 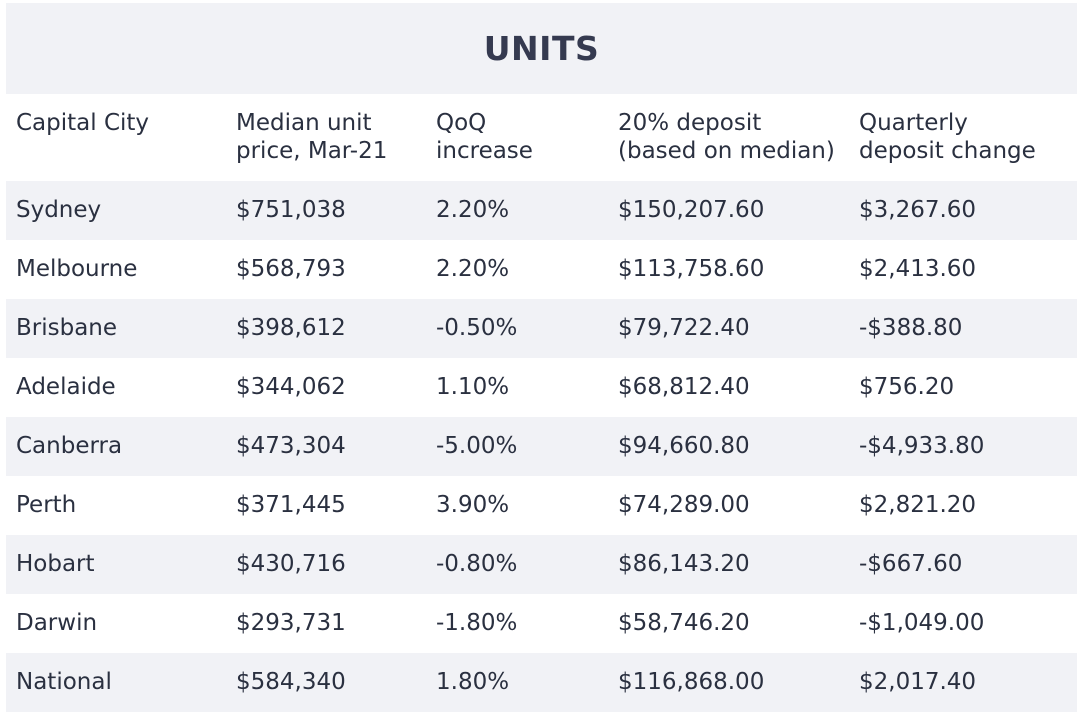 I want to click on deposit-cell: $79,722.40, so click(x=684, y=328).